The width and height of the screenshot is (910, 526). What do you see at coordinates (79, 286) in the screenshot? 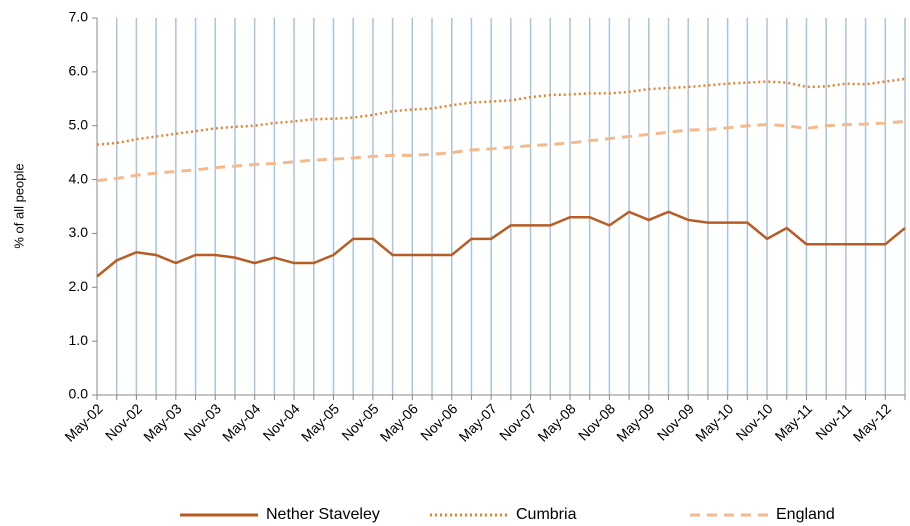
I see `y-tick-label: 2.0` at bounding box center [79, 286].